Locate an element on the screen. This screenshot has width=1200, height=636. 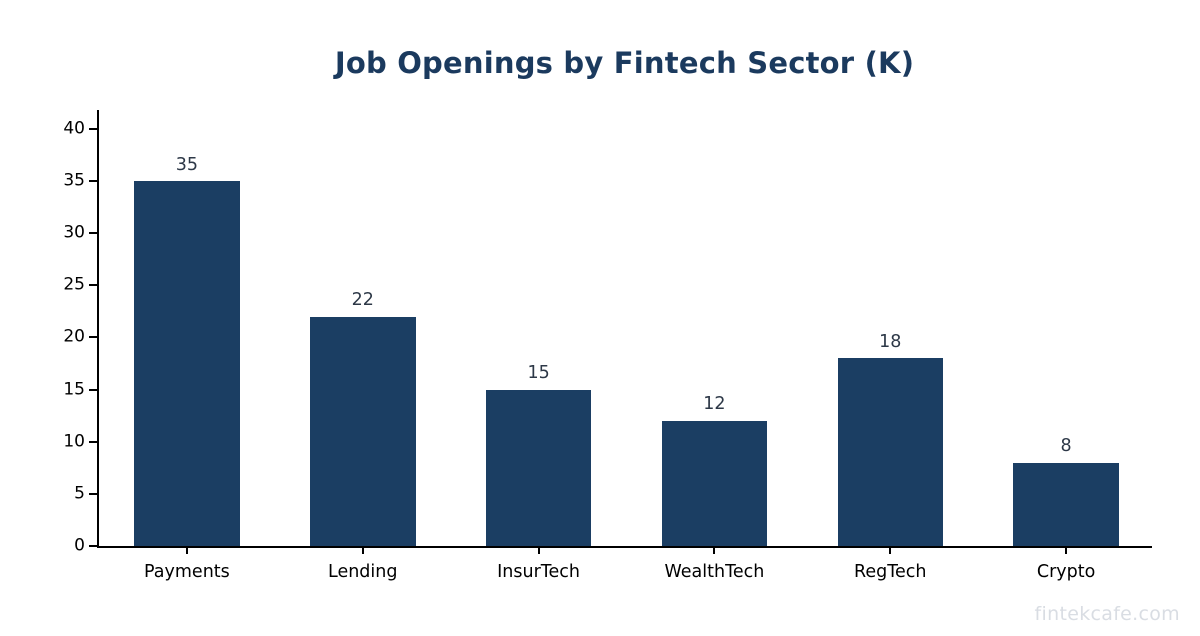
bar-value-label: 35 is located at coordinates (187, 164).